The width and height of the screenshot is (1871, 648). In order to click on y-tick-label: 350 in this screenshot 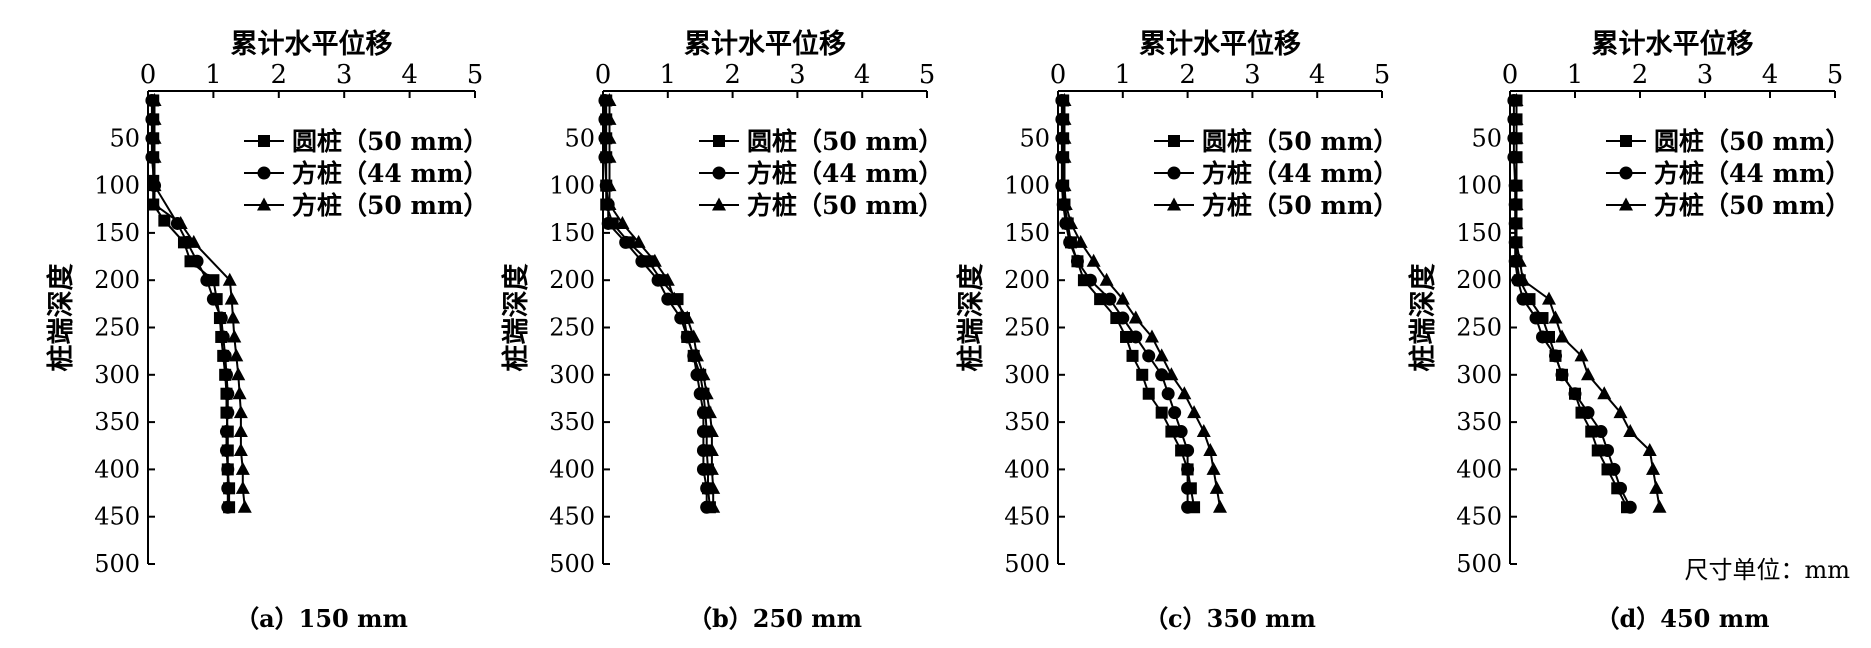, I will do `click(117, 422)`.